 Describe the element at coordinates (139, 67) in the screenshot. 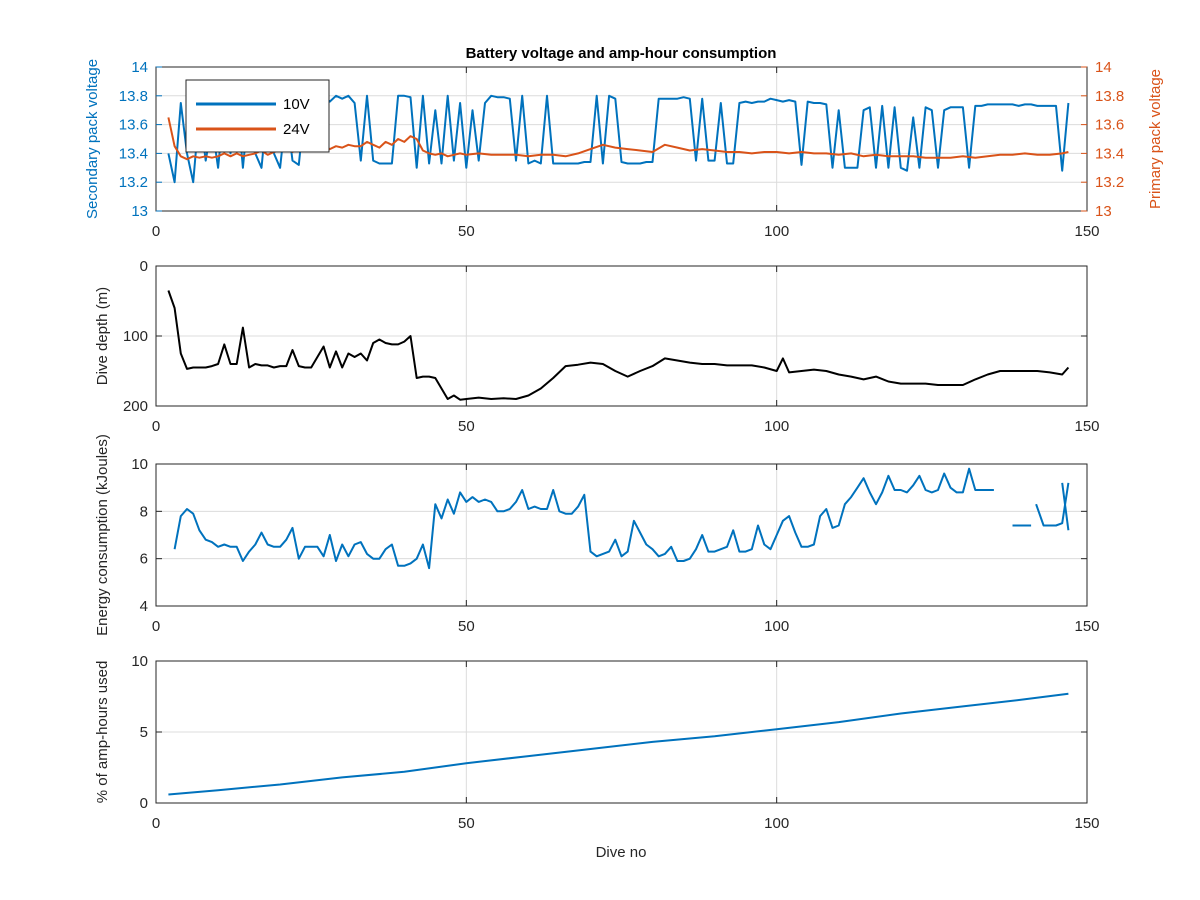

I see `y-tick-label: 14` at that location.